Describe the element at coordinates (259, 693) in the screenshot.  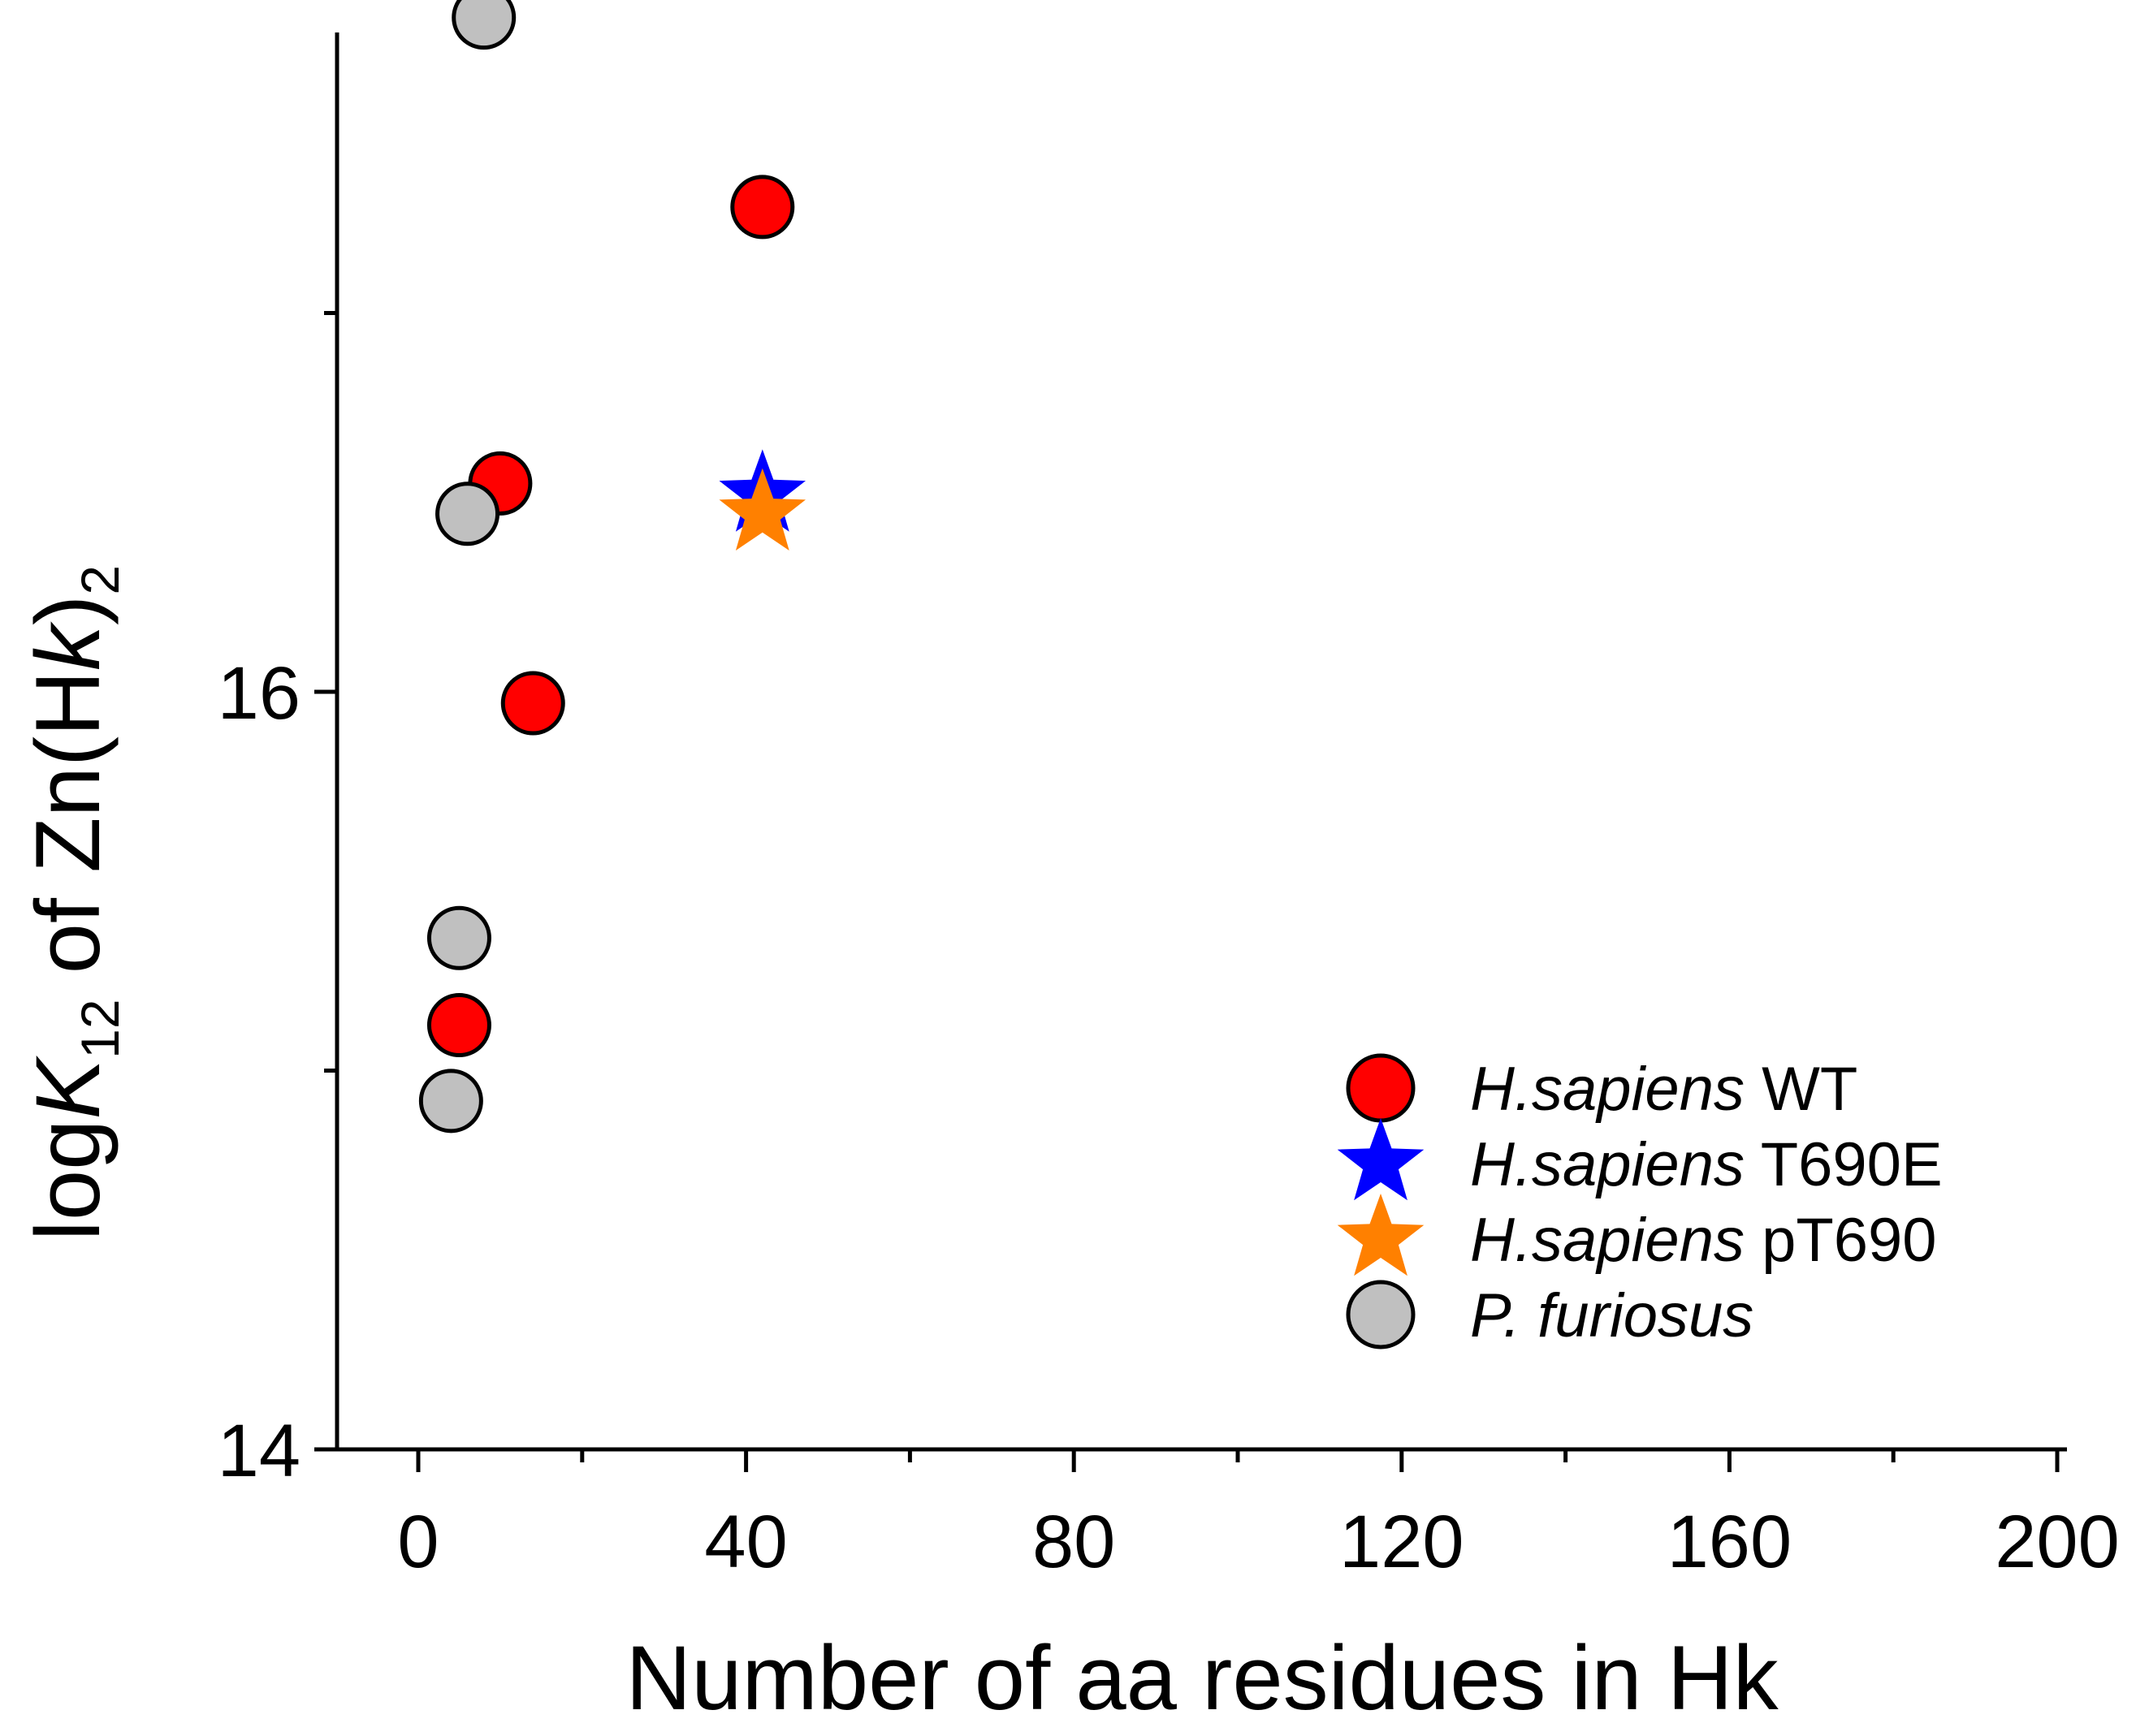
I see `y-tick-label: 16` at that location.